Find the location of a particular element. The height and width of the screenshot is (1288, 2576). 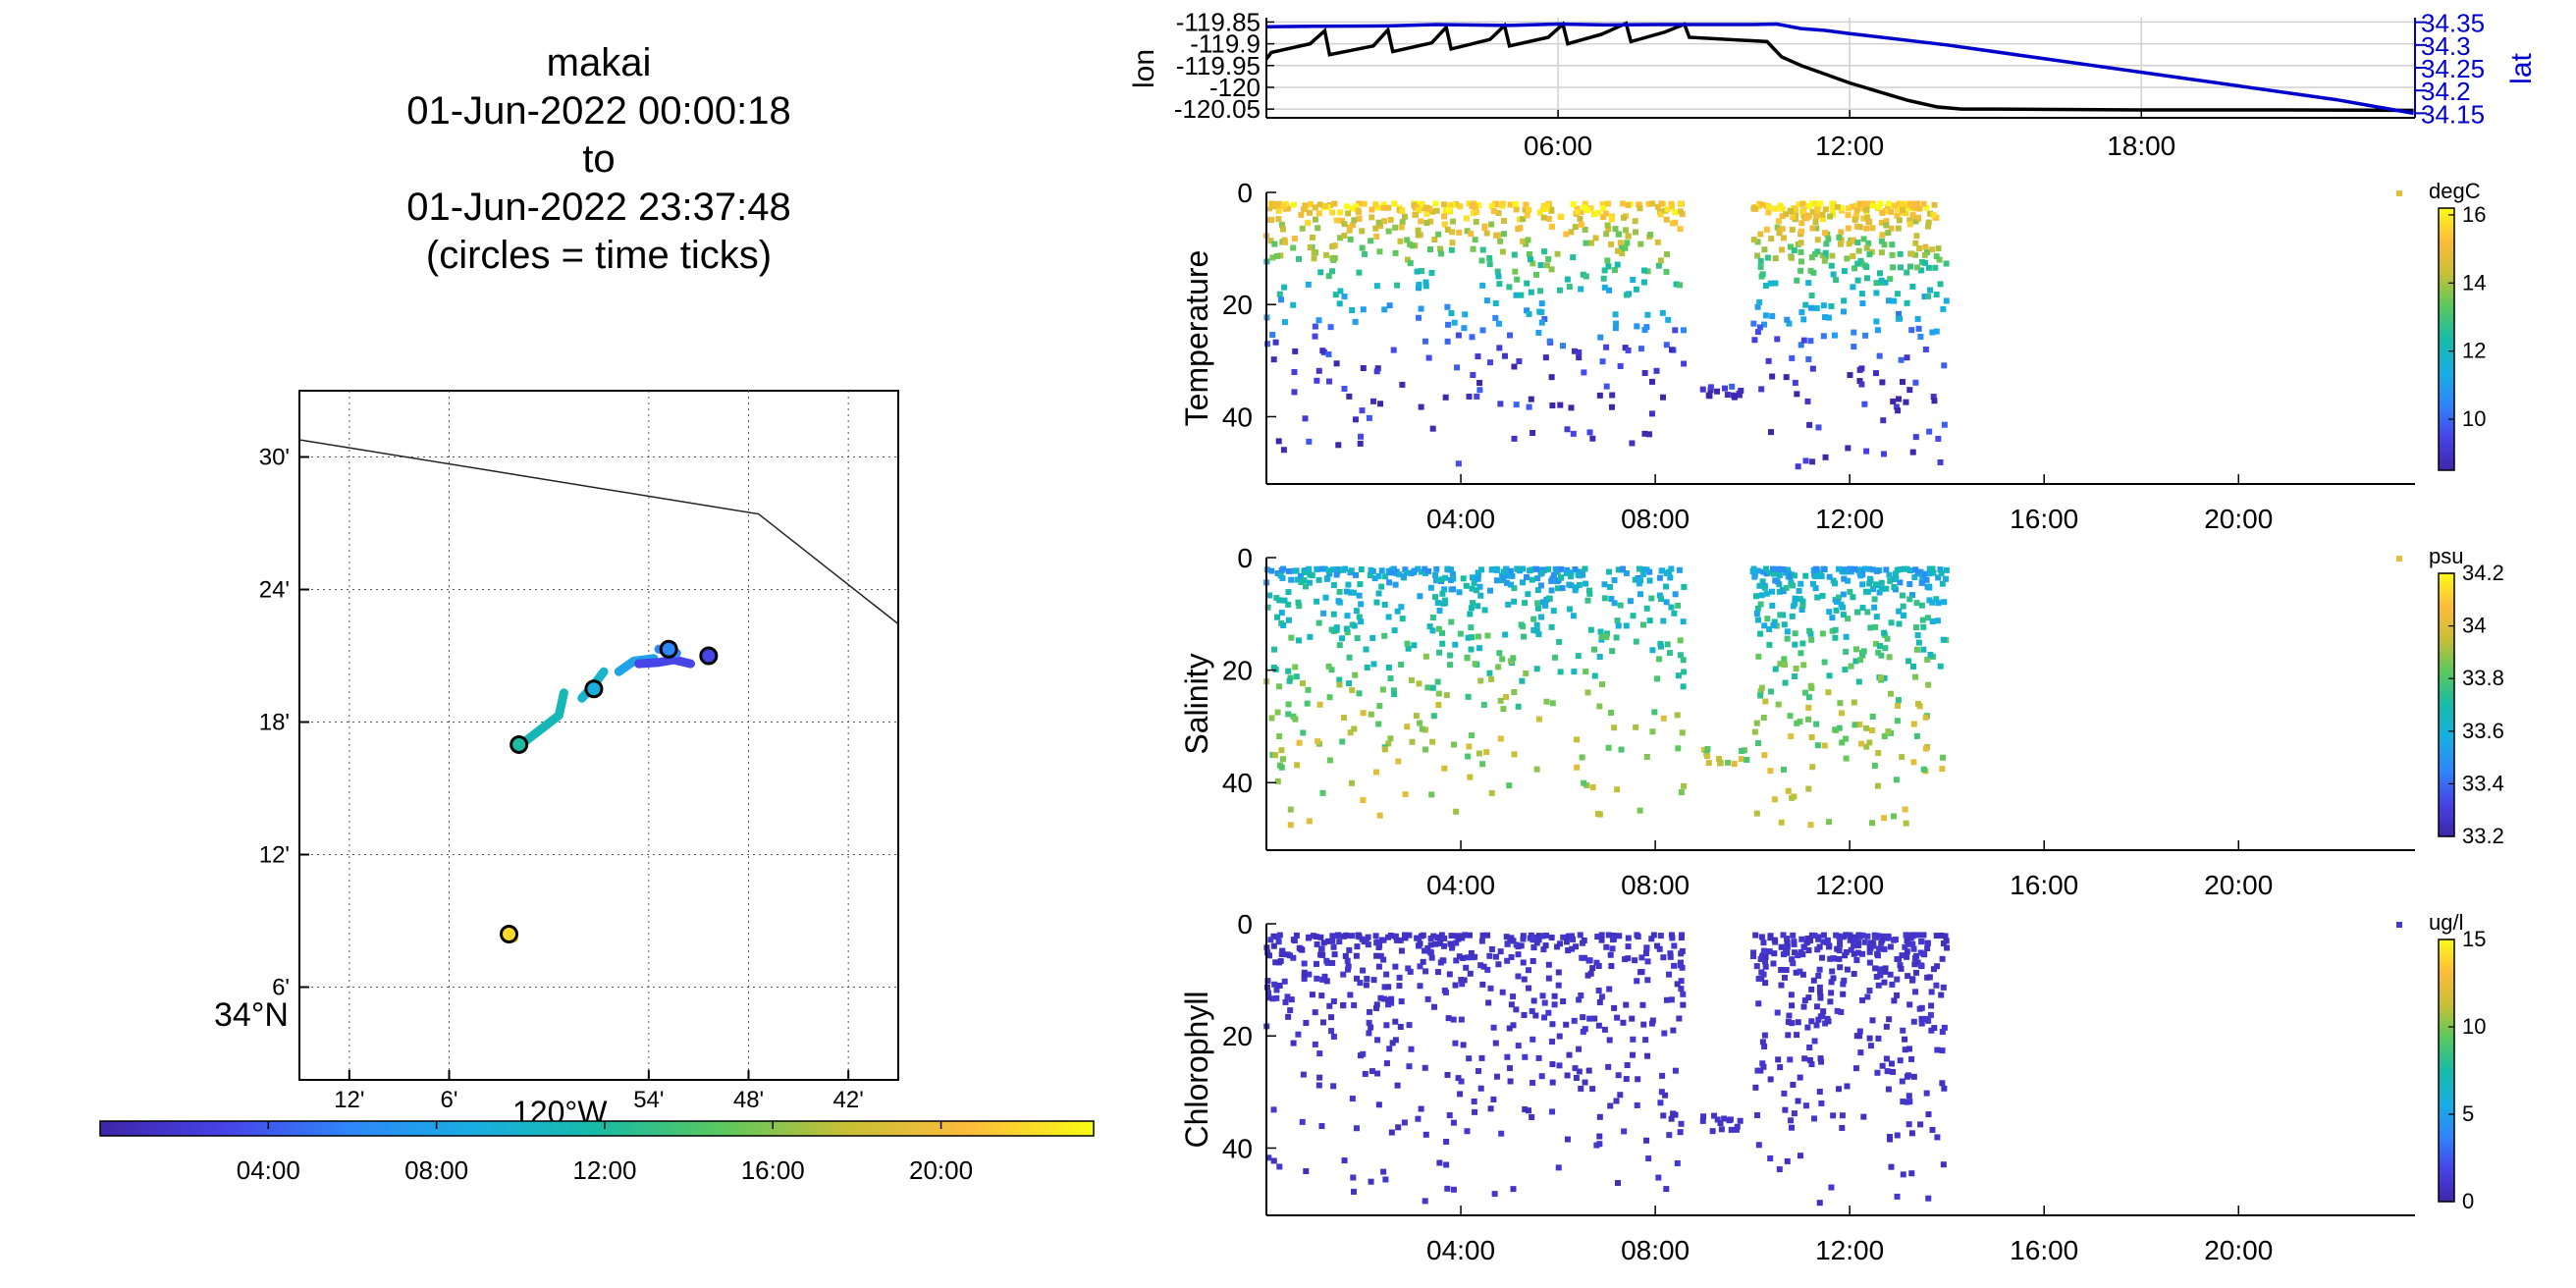

time-tick-circle is located at coordinates (668, 649).